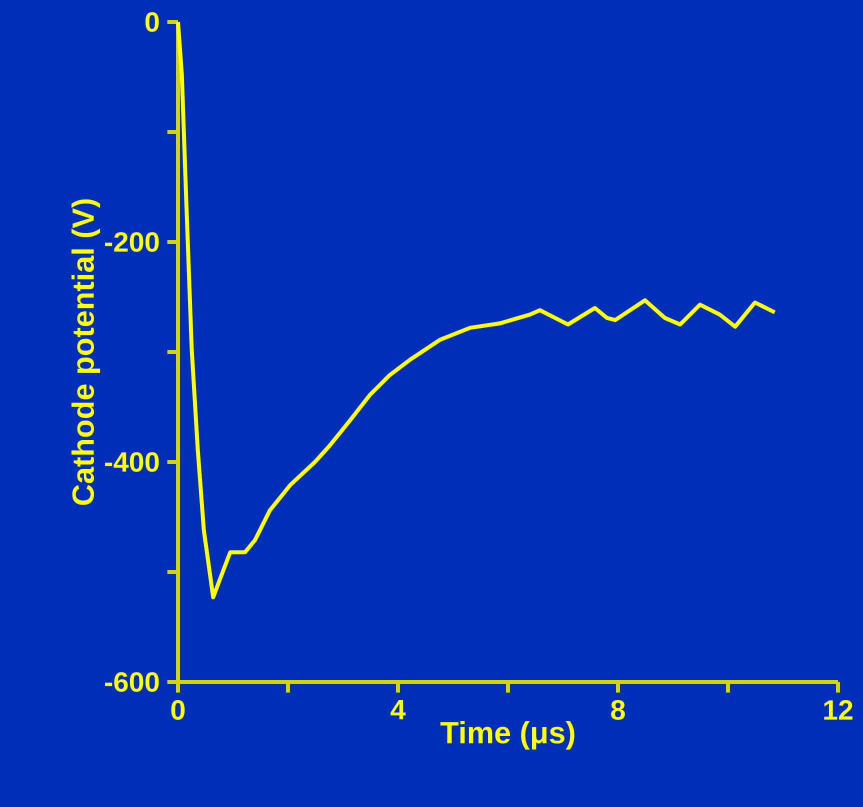 The width and height of the screenshot is (863, 807). What do you see at coordinates (132, 682) in the screenshot?
I see `y-tick-label: -600` at bounding box center [132, 682].